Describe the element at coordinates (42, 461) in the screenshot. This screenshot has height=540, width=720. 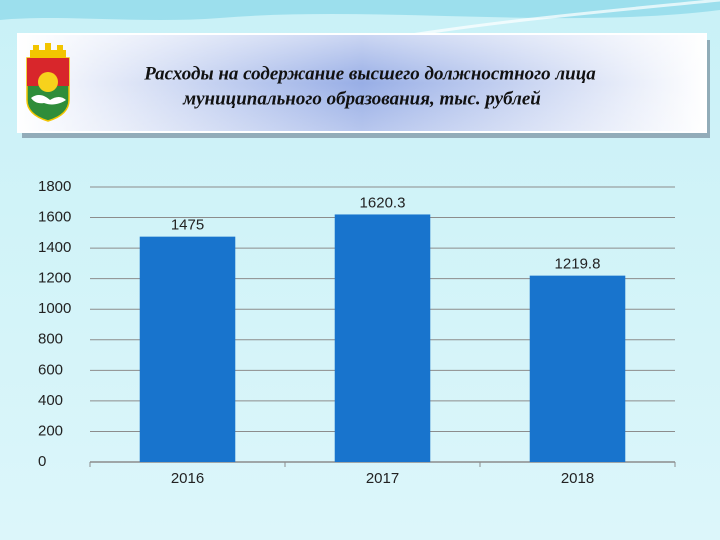
I see `y-tick-label: 0` at that location.